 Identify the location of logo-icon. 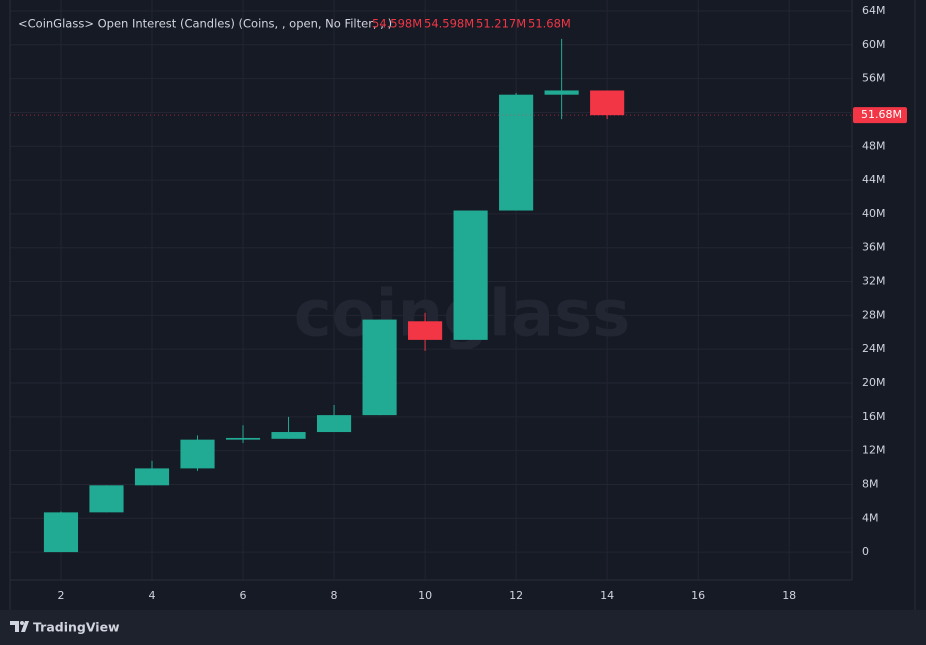
(19, 626).